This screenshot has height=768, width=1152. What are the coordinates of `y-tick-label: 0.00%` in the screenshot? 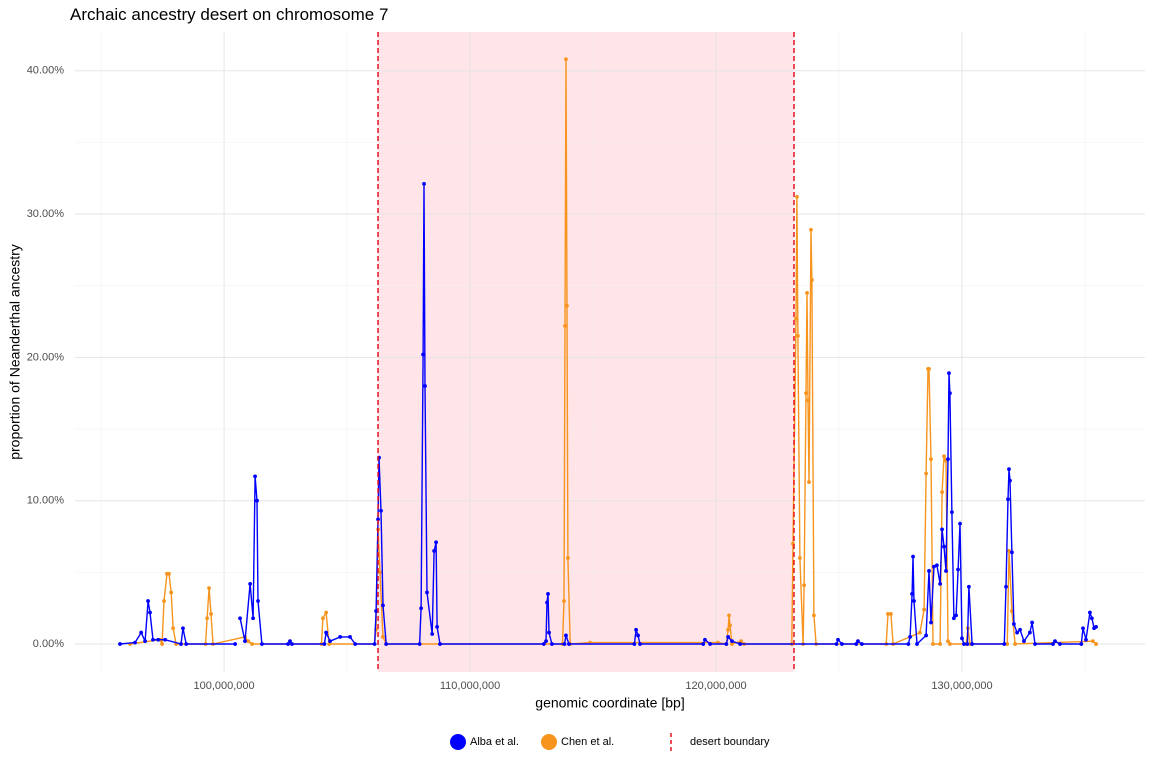 It's located at (48, 644).